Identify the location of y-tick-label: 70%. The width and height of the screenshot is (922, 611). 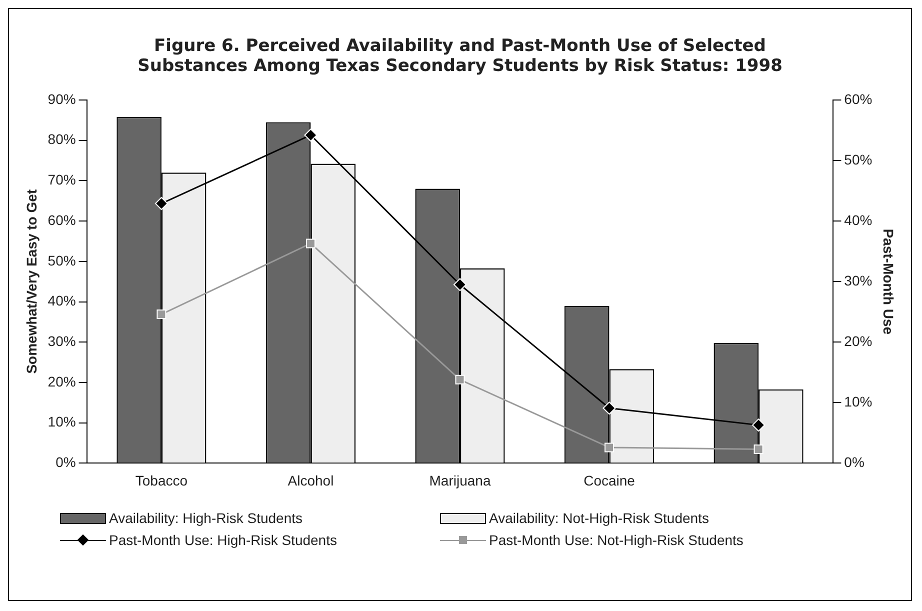
(62, 180).